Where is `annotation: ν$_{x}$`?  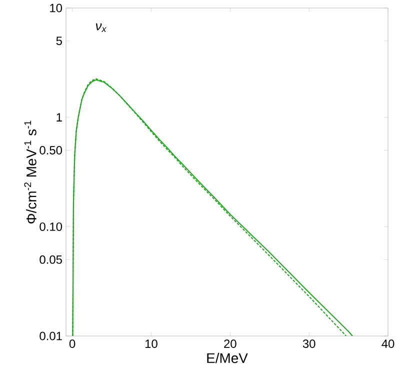
annotation: ν$_{x}$ is located at coordinates (101, 27).